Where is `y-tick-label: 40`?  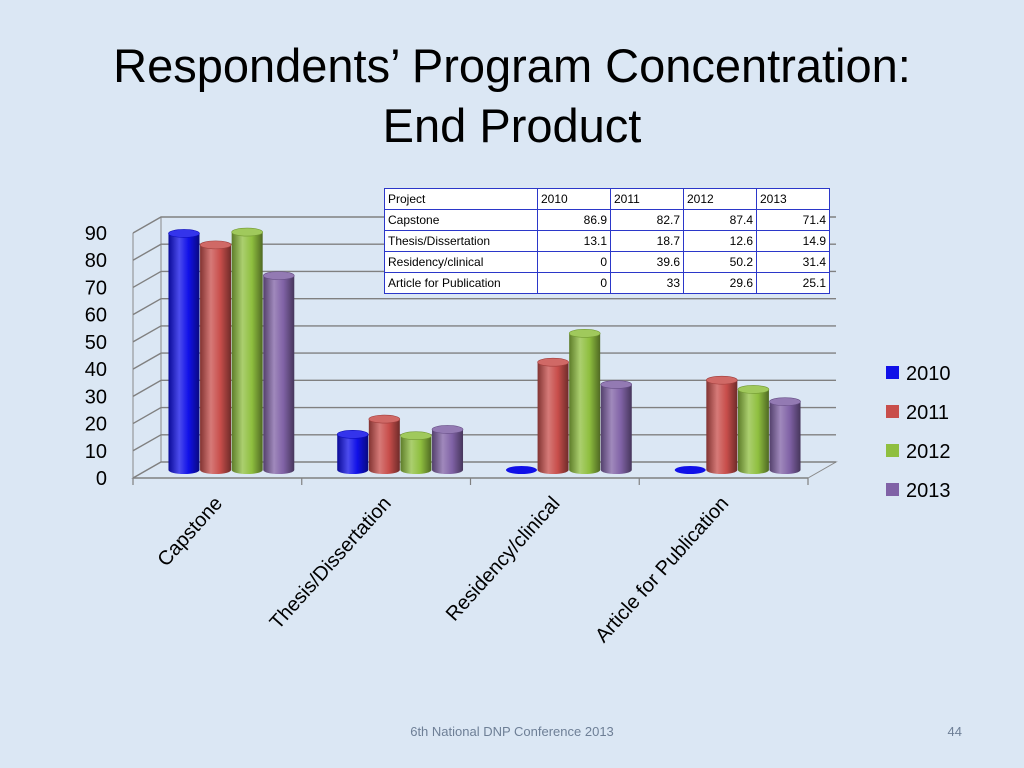 y-tick-label: 40 is located at coordinates (96, 370).